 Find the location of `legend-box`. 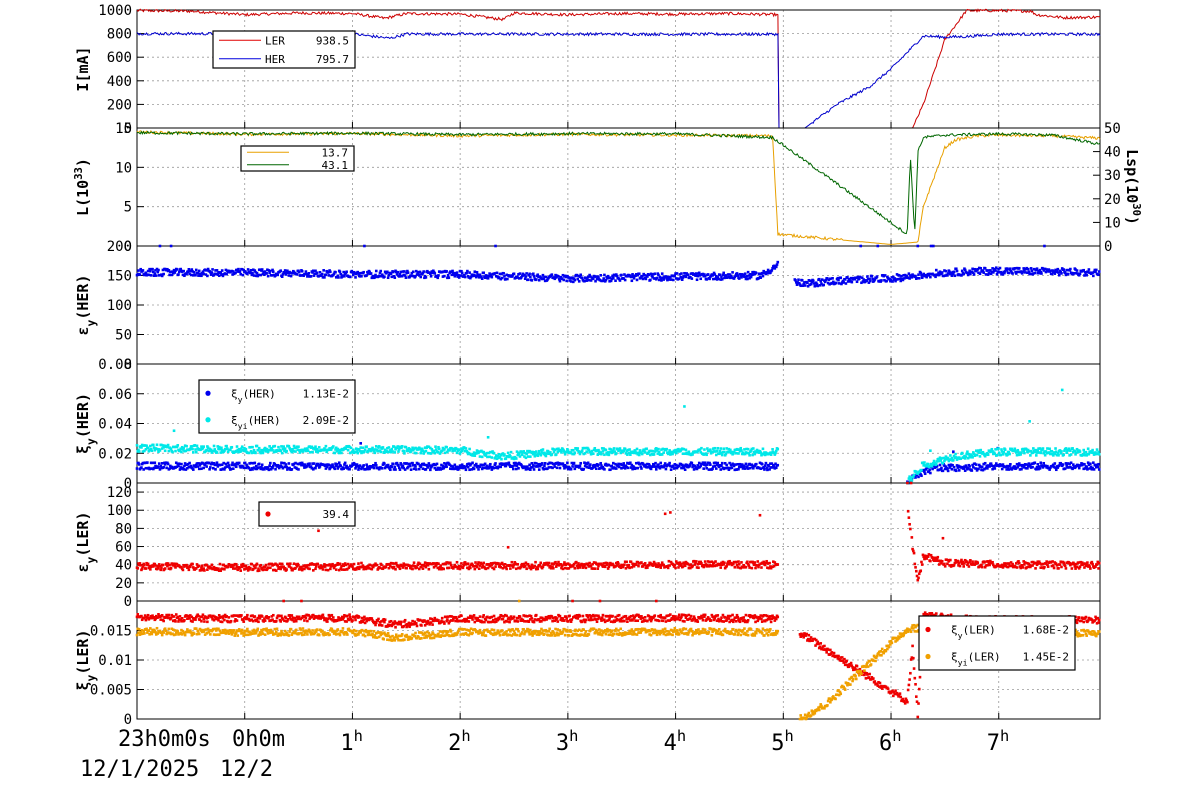

legend-box is located at coordinates (284, 49).